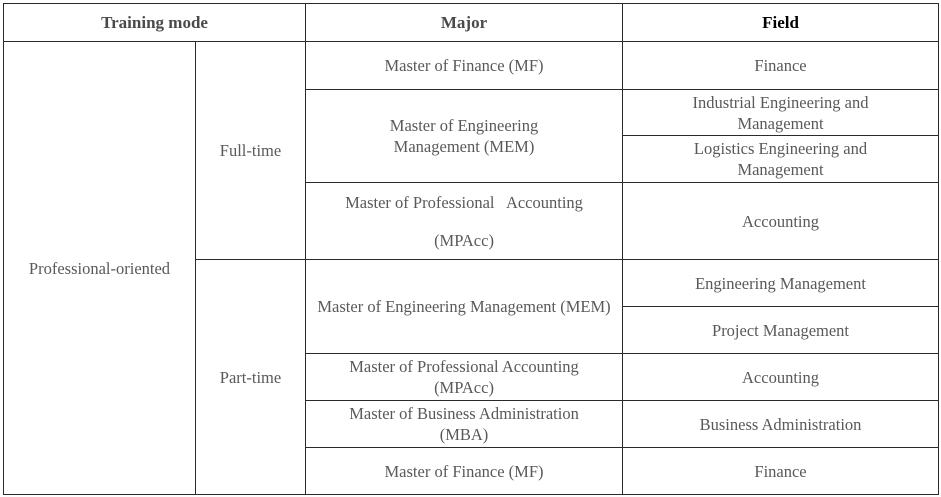 The image size is (941, 497). What do you see at coordinates (781, 112) in the screenshot?
I see `field-cell: Industrial Engineering and Management` at bounding box center [781, 112].